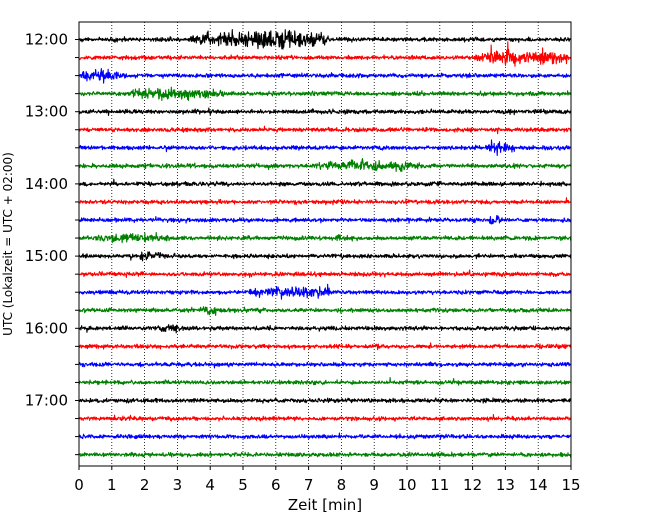  Describe the element at coordinates (342, 485) in the screenshot. I see `x-tick-label: 8` at that location.